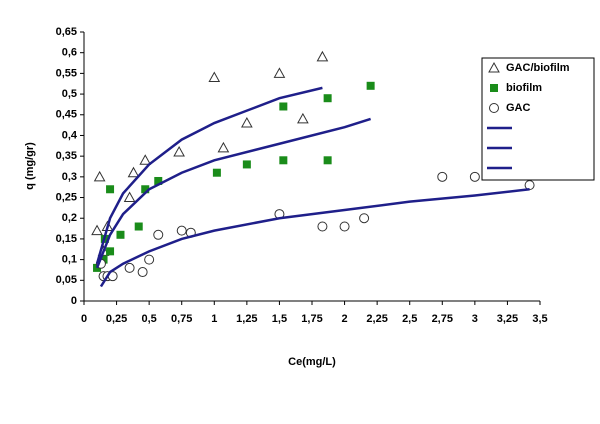 Image resolution: width=600 pixels, height=424 pixels. Describe the element at coordinates (66, 197) in the screenshot. I see `y-tick-label: 0,25` at that location.